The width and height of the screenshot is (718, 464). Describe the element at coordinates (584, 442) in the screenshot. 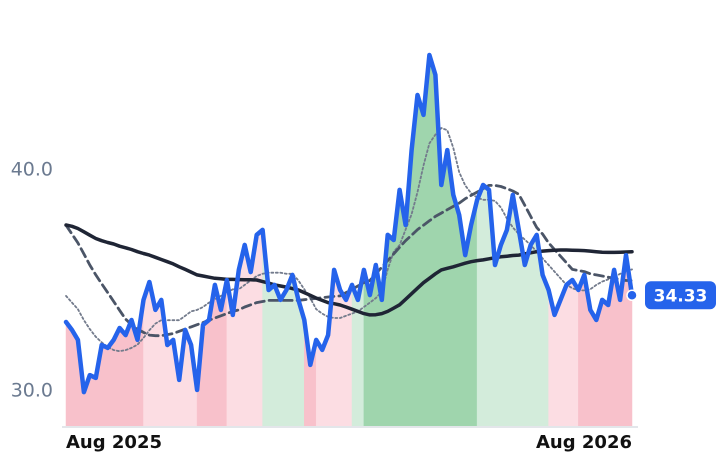

I see `x-tick-label: Aug 2026` at that location.